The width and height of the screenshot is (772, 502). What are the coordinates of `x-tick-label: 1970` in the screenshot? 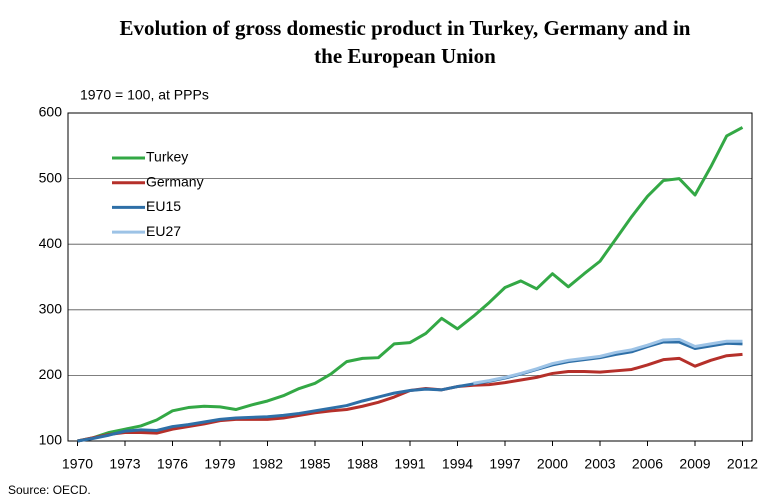 It's located at (77, 464).